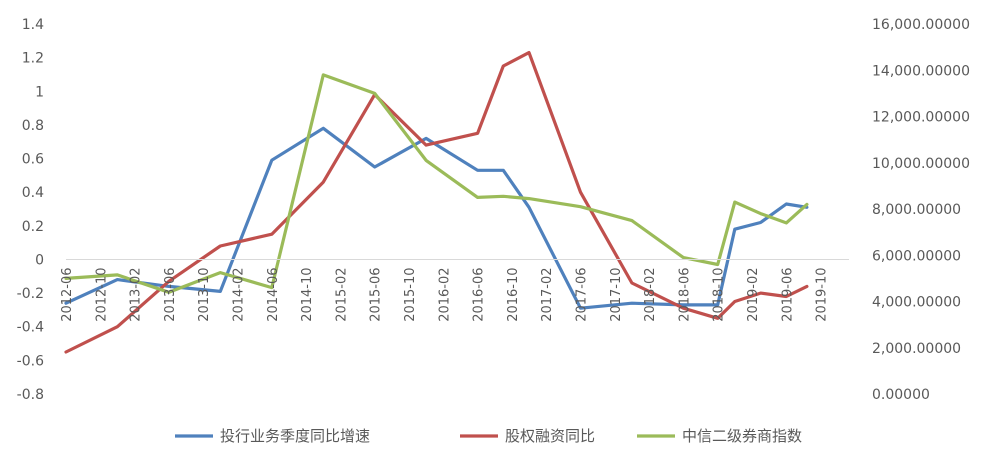 The image size is (991, 471). I want to click on x-tick-label: 2017-10, so click(616, 294).